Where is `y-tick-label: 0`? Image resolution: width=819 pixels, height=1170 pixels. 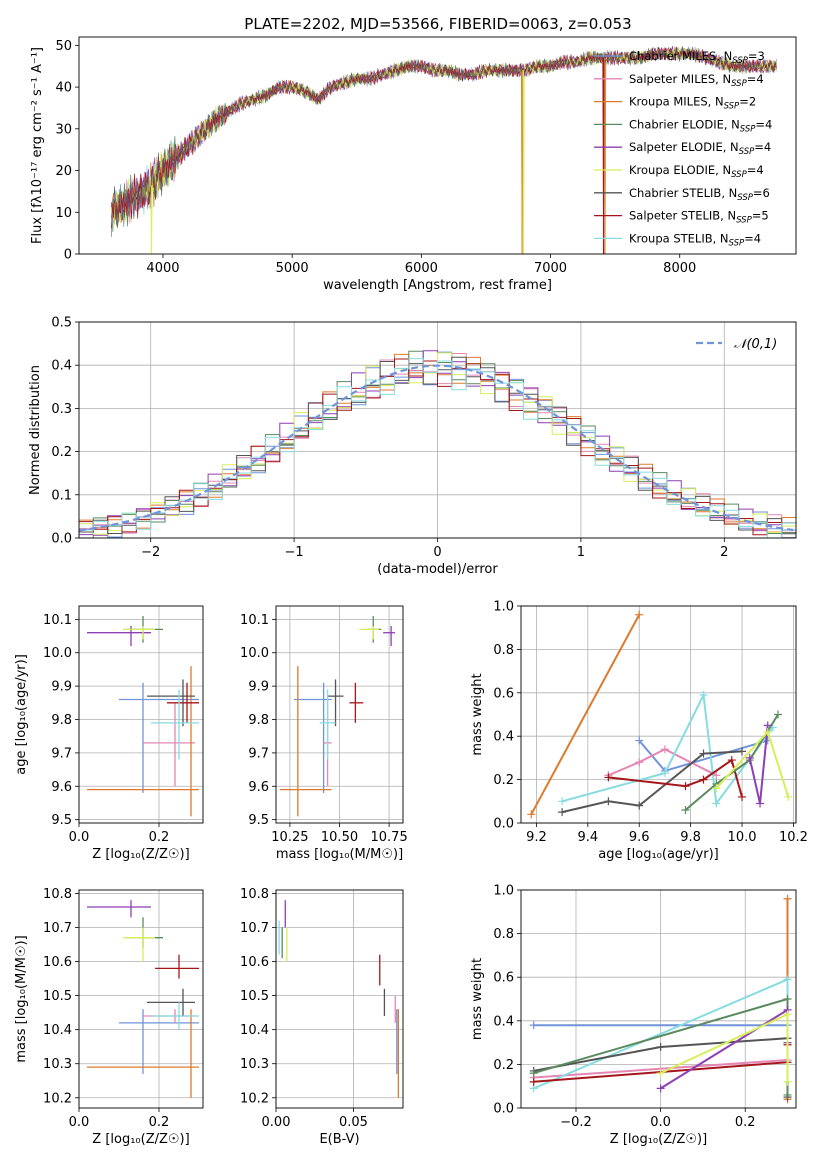
y-tick-label: 0 is located at coordinates (68, 255).